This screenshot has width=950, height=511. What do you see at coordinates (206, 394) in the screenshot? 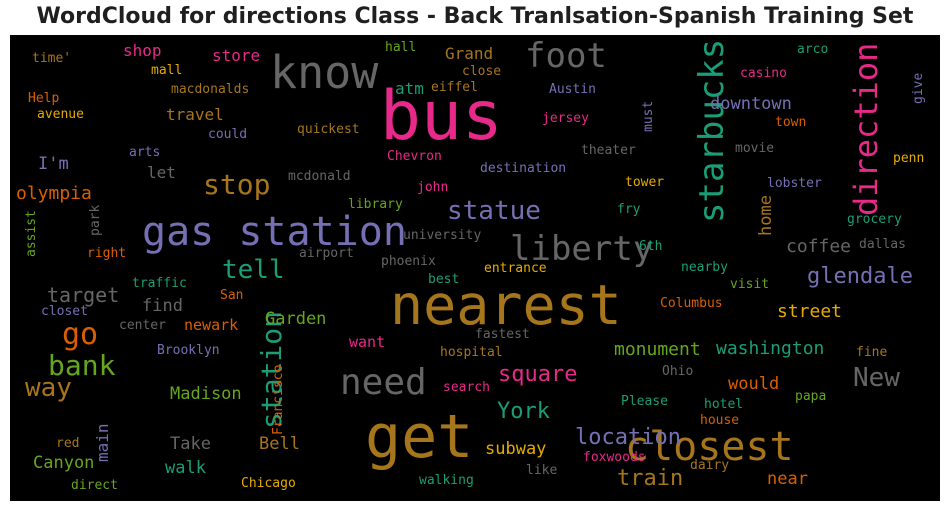
I see `word-madison: Madison` at bounding box center [206, 394].